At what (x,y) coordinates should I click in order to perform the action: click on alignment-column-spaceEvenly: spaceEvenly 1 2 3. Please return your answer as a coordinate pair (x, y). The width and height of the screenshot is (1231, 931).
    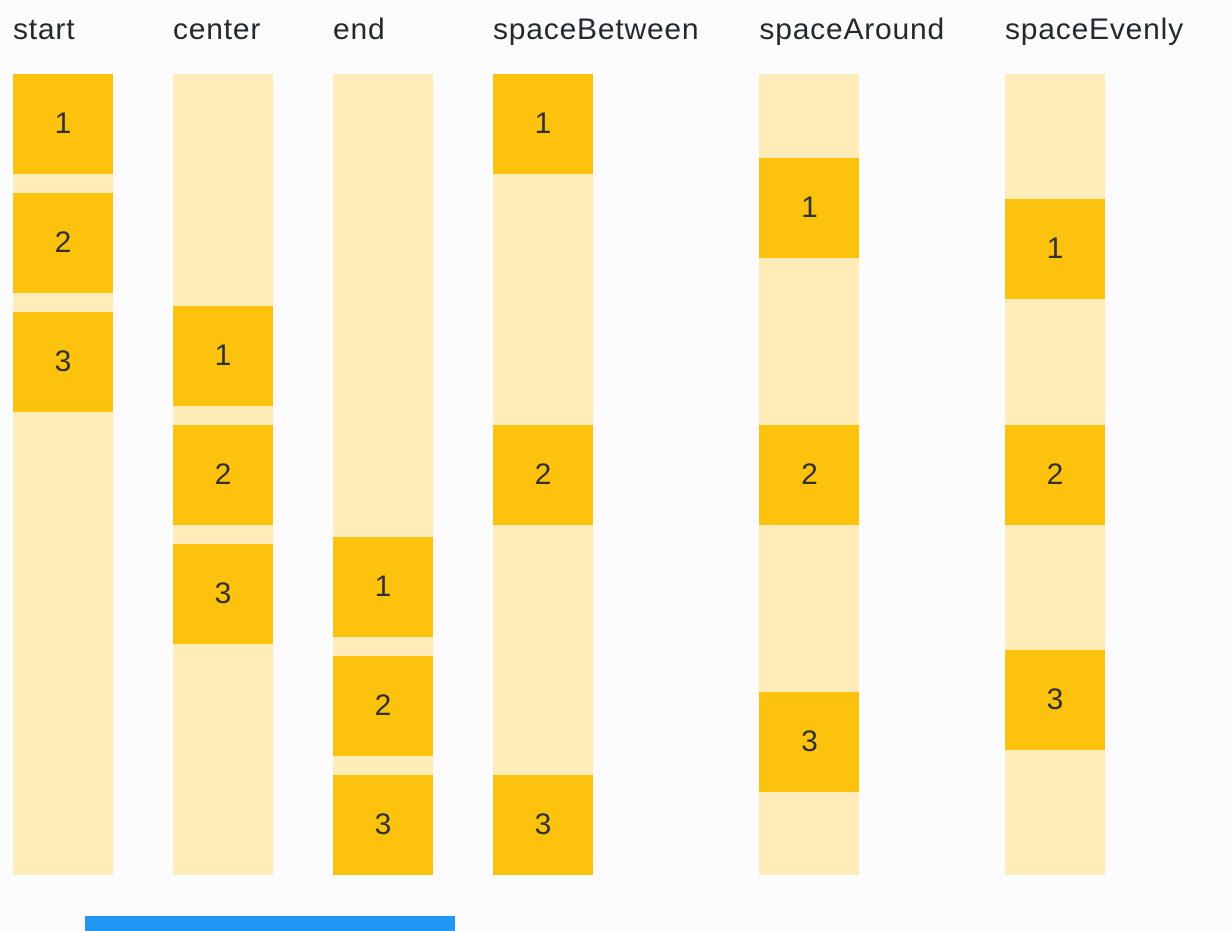
    Looking at the image, I should click on (1094, 442).